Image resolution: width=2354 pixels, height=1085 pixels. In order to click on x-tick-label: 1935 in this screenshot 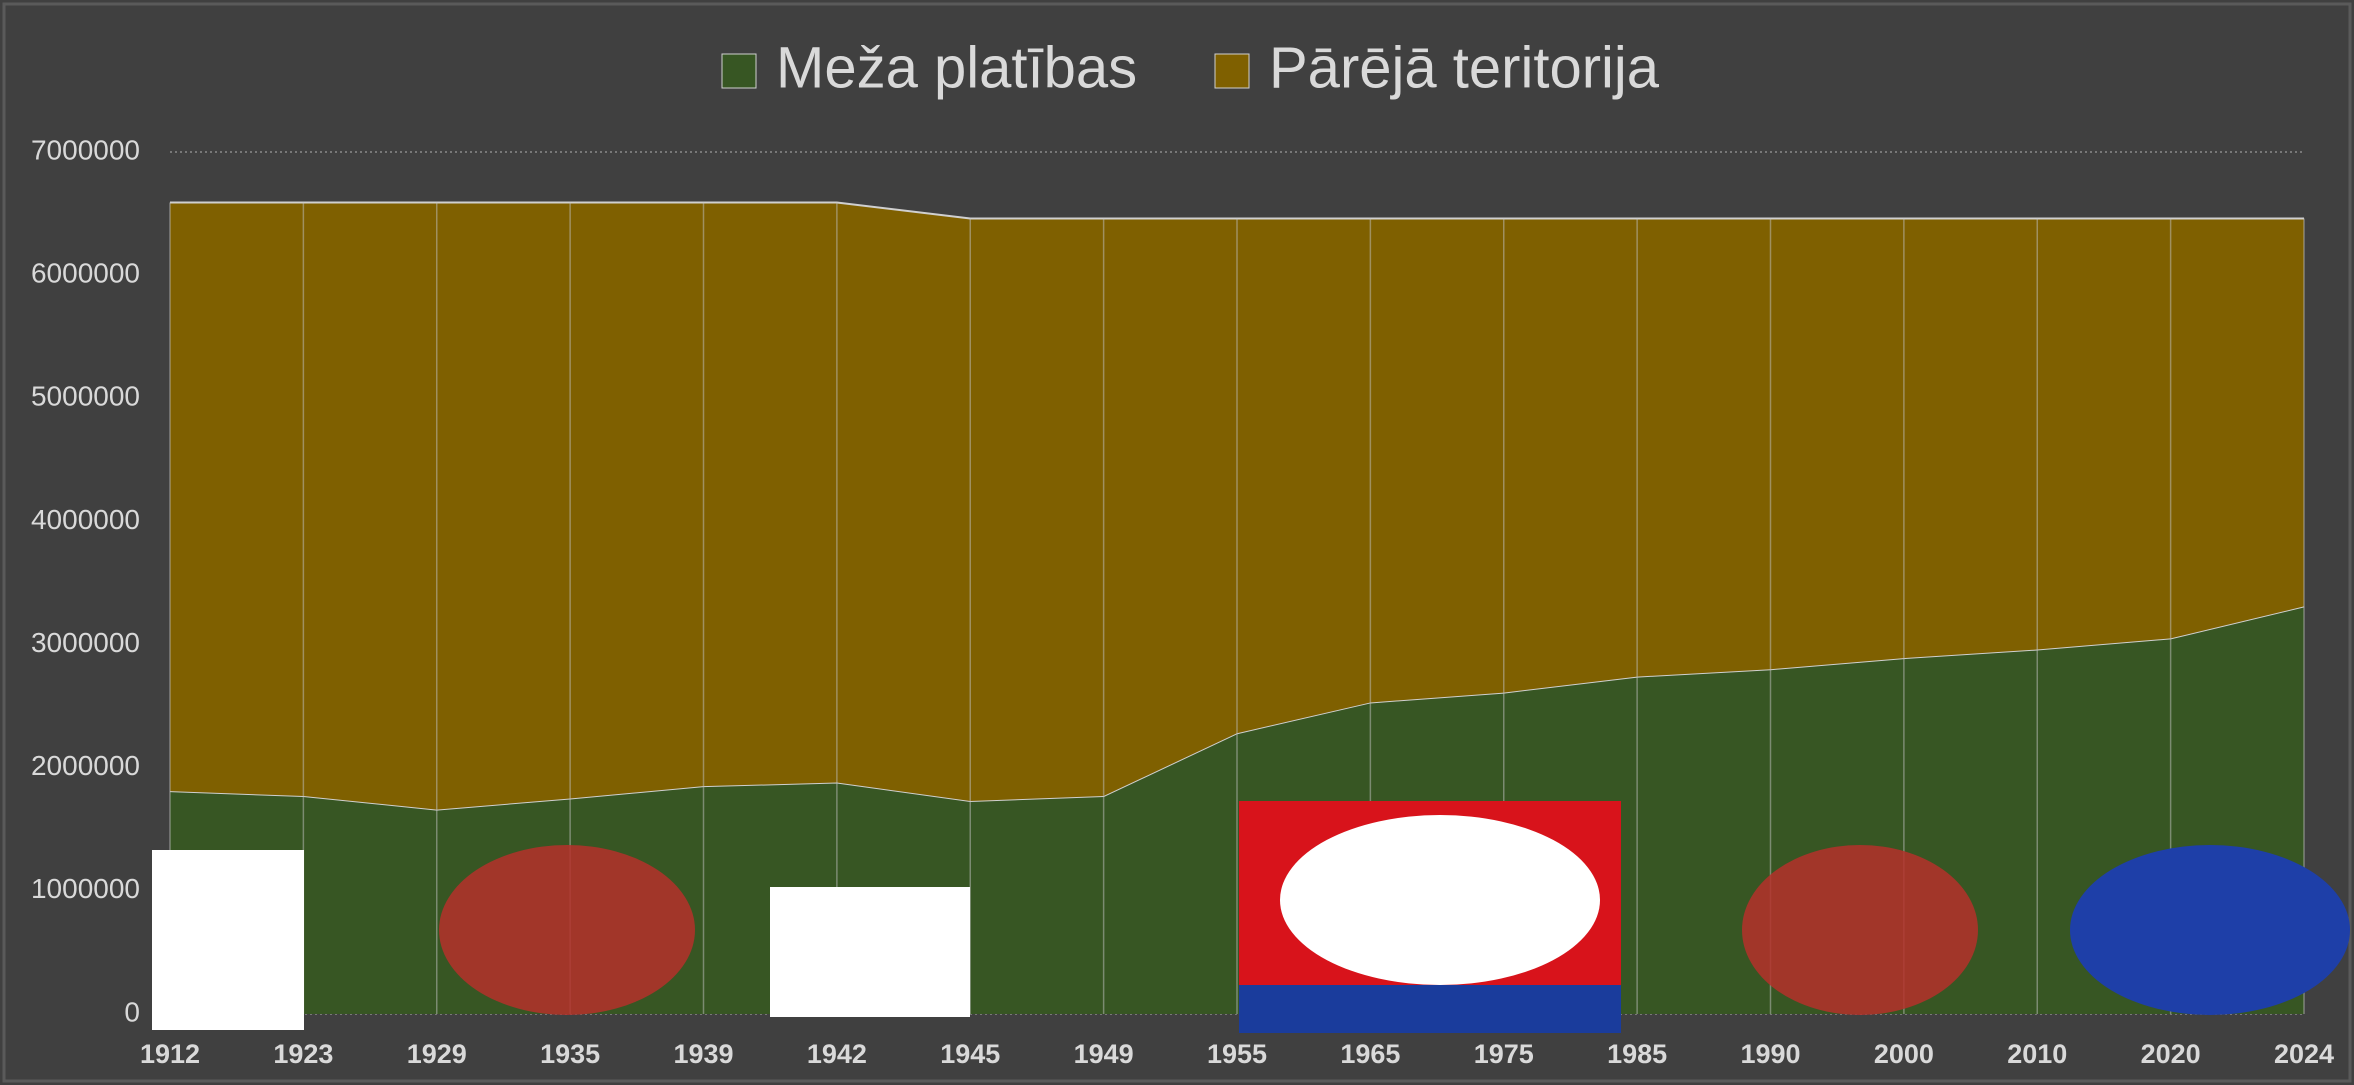, I will do `click(570, 1054)`.